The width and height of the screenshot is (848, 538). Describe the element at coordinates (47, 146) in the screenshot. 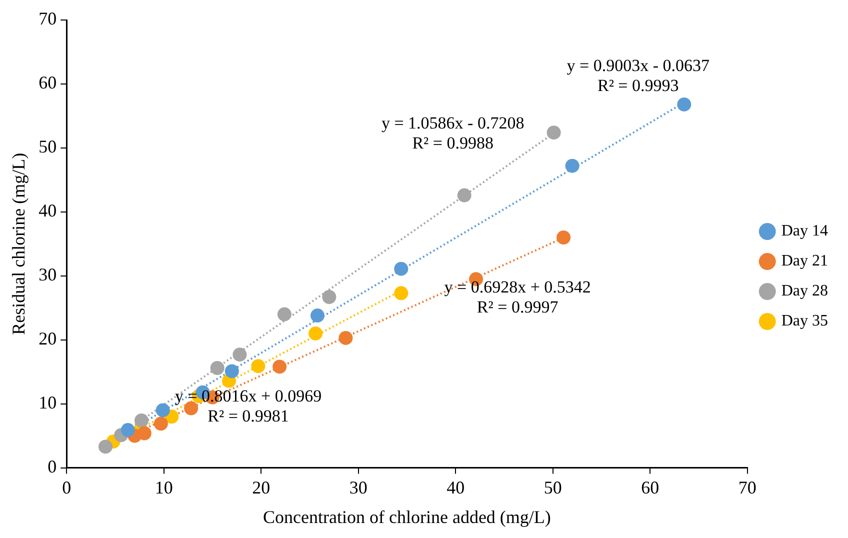

I see `y-tick-label: 50` at that location.